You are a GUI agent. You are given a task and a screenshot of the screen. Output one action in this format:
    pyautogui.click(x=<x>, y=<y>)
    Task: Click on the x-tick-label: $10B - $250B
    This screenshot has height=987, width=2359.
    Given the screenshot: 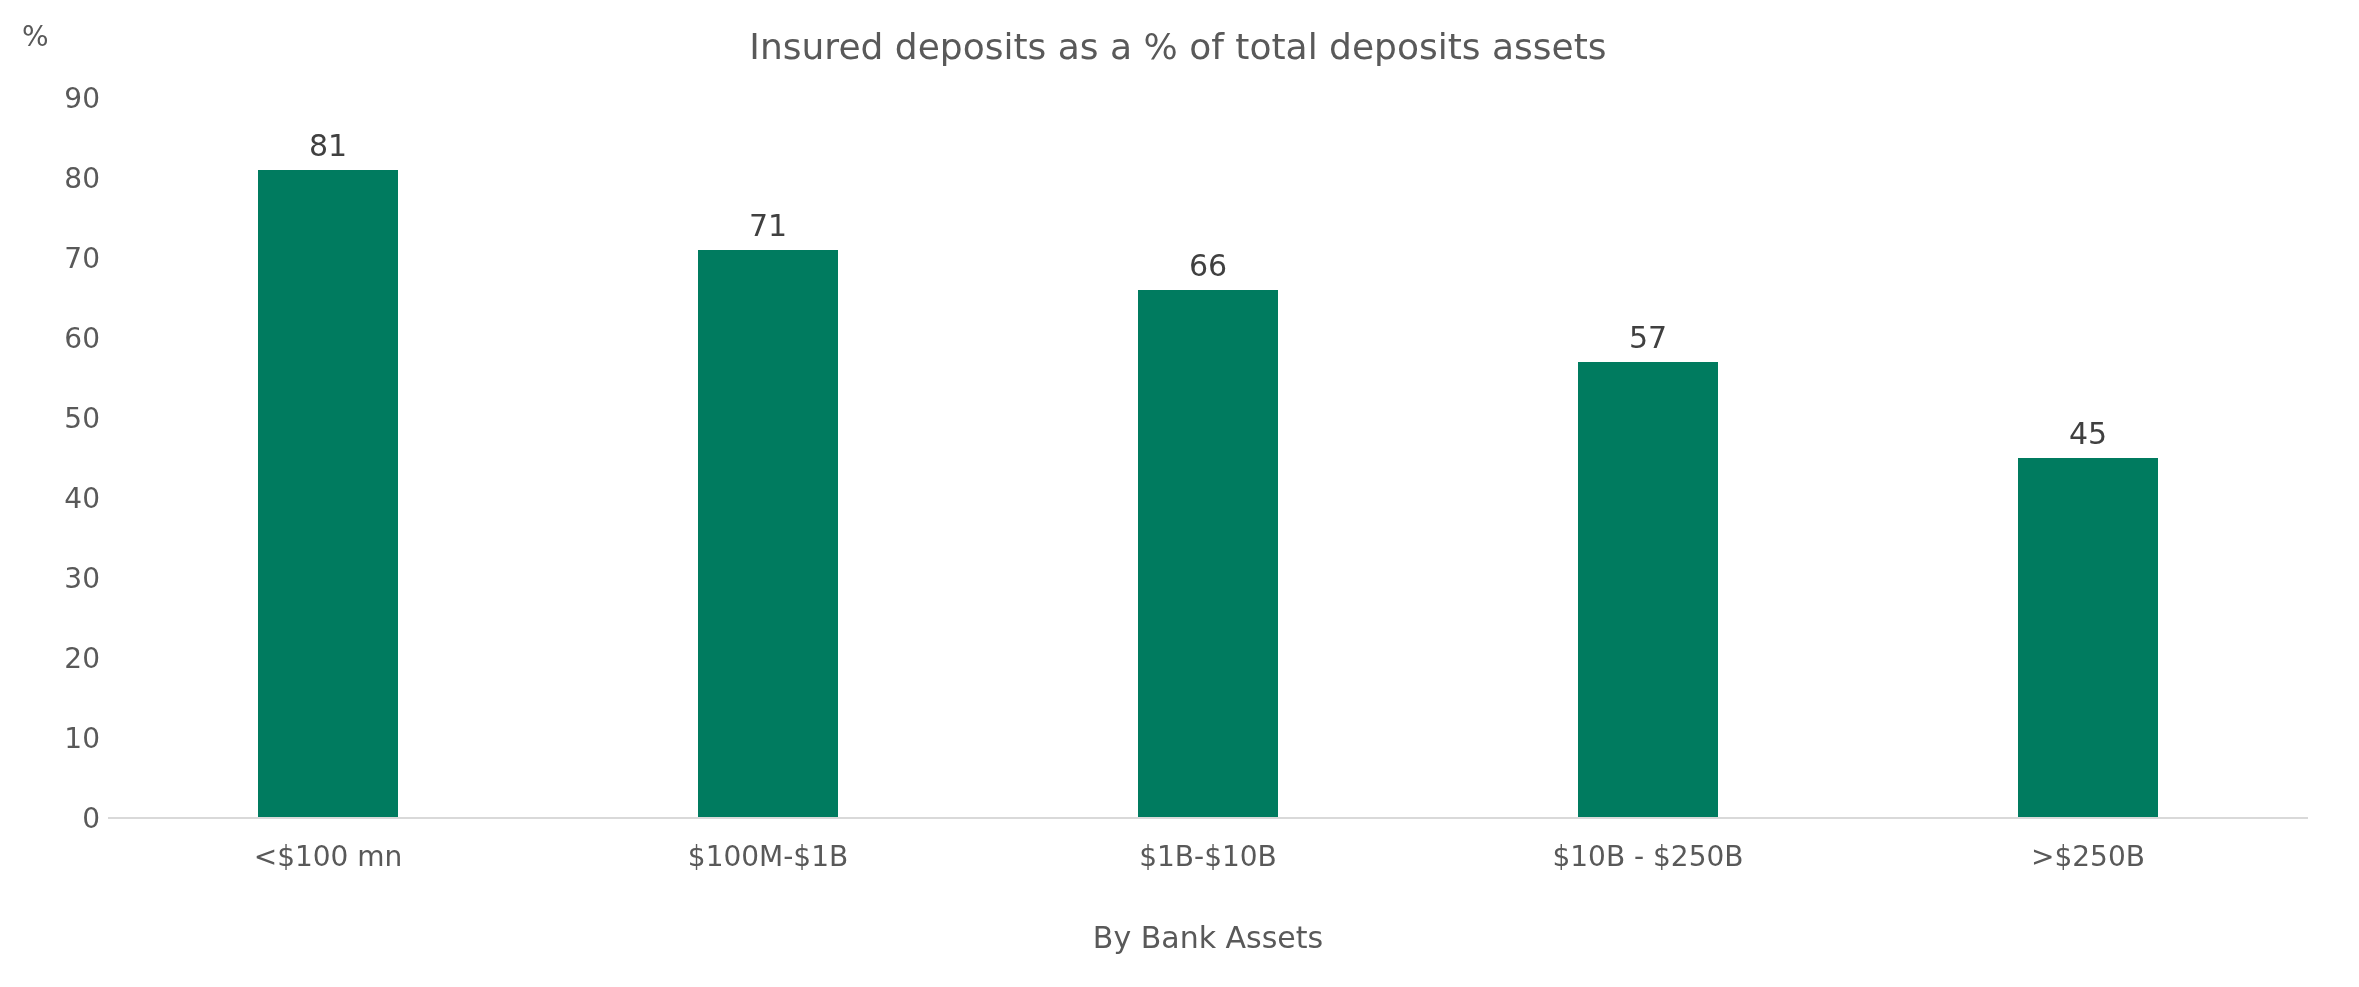 What is the action you would take?
    pyautogui.click(x=1648, y=856)
    